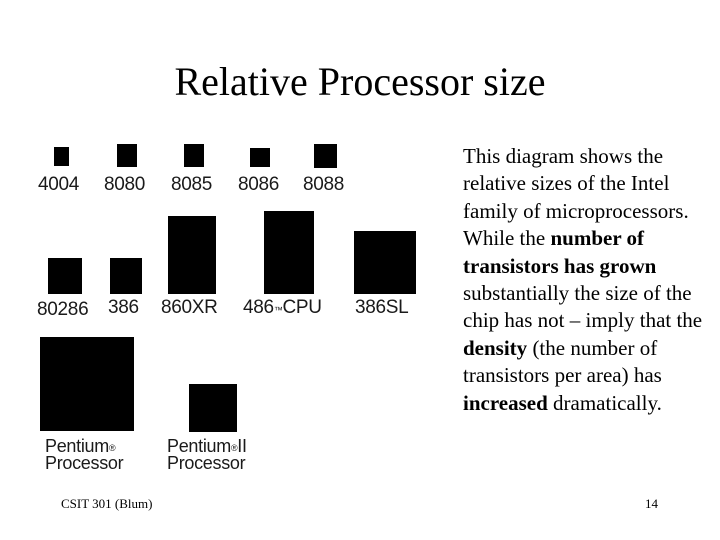 The width and height of the screenshot is (720, 540). What do you see at coordinates (604, 402) in the screenshot?
I see `description-part-4: dramatically.` at bounding box center [604, 402].